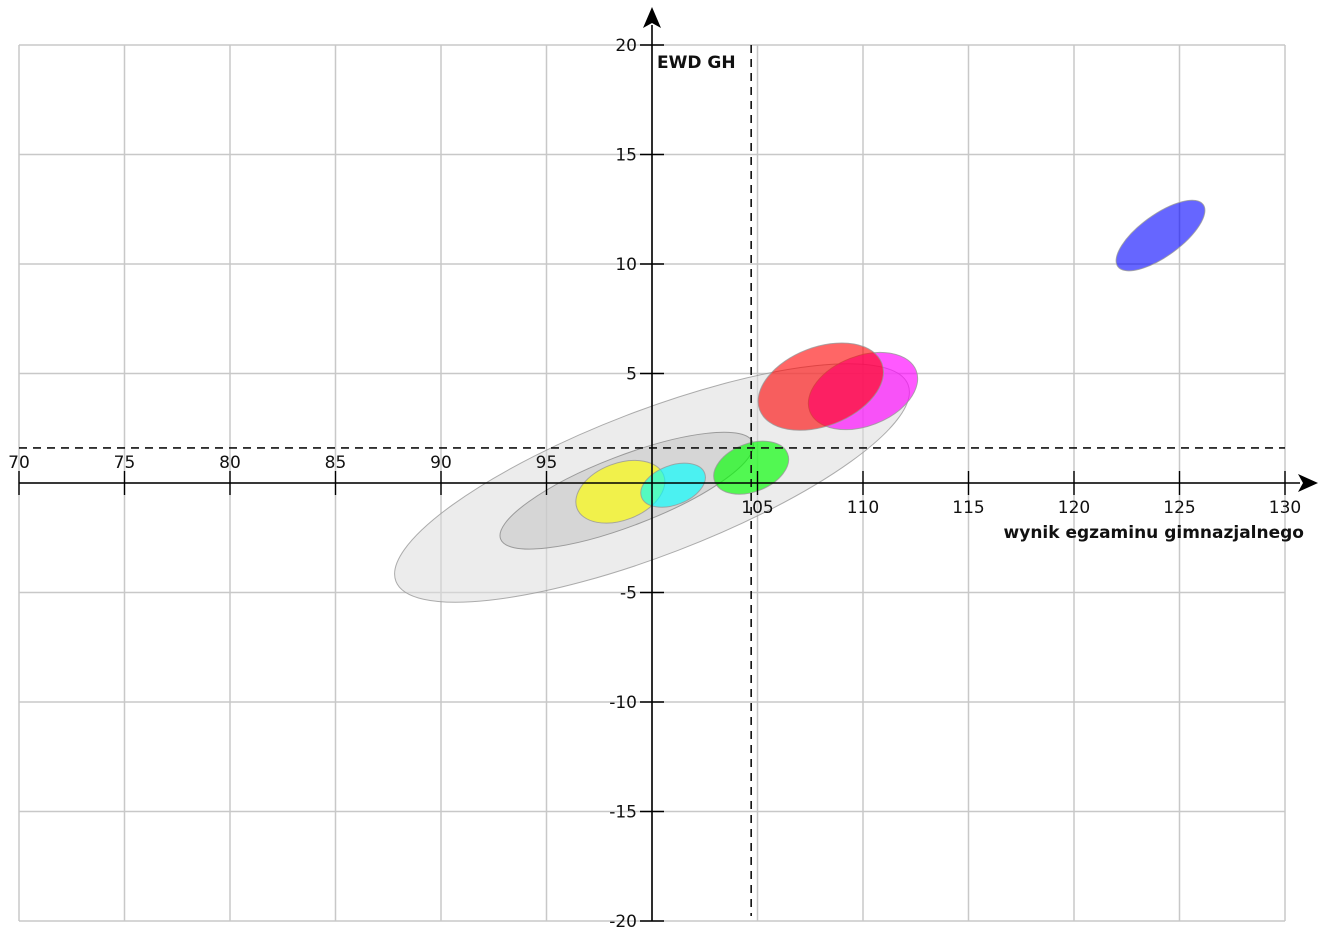 This screenshot has height=933, width=1318. What do you see at coordinates (626, 46) in the screenshot?
I see `y-tick-label: 20` at bounding box center [626, 46].